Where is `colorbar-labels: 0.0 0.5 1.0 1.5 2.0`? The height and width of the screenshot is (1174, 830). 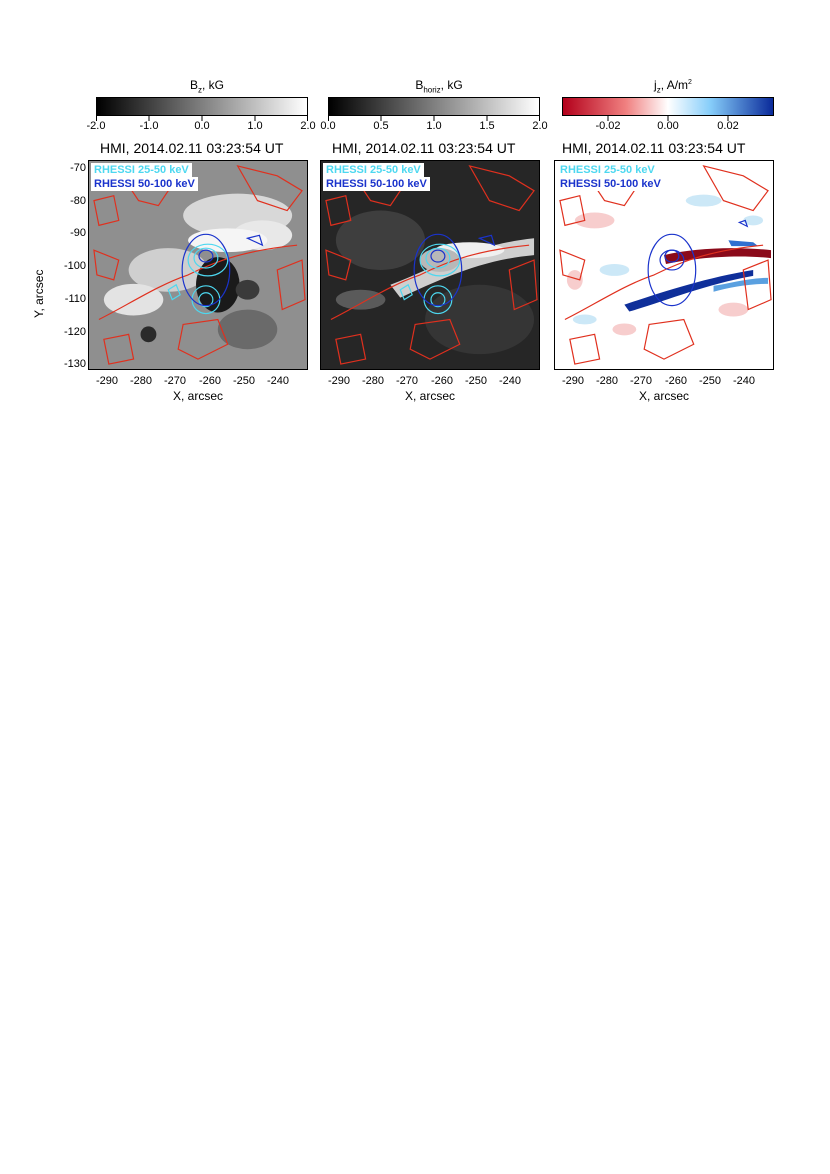 colorbar-labels: 0.0 0.5 1.0 1.5 2.0 is located at coordinates (433, 127).